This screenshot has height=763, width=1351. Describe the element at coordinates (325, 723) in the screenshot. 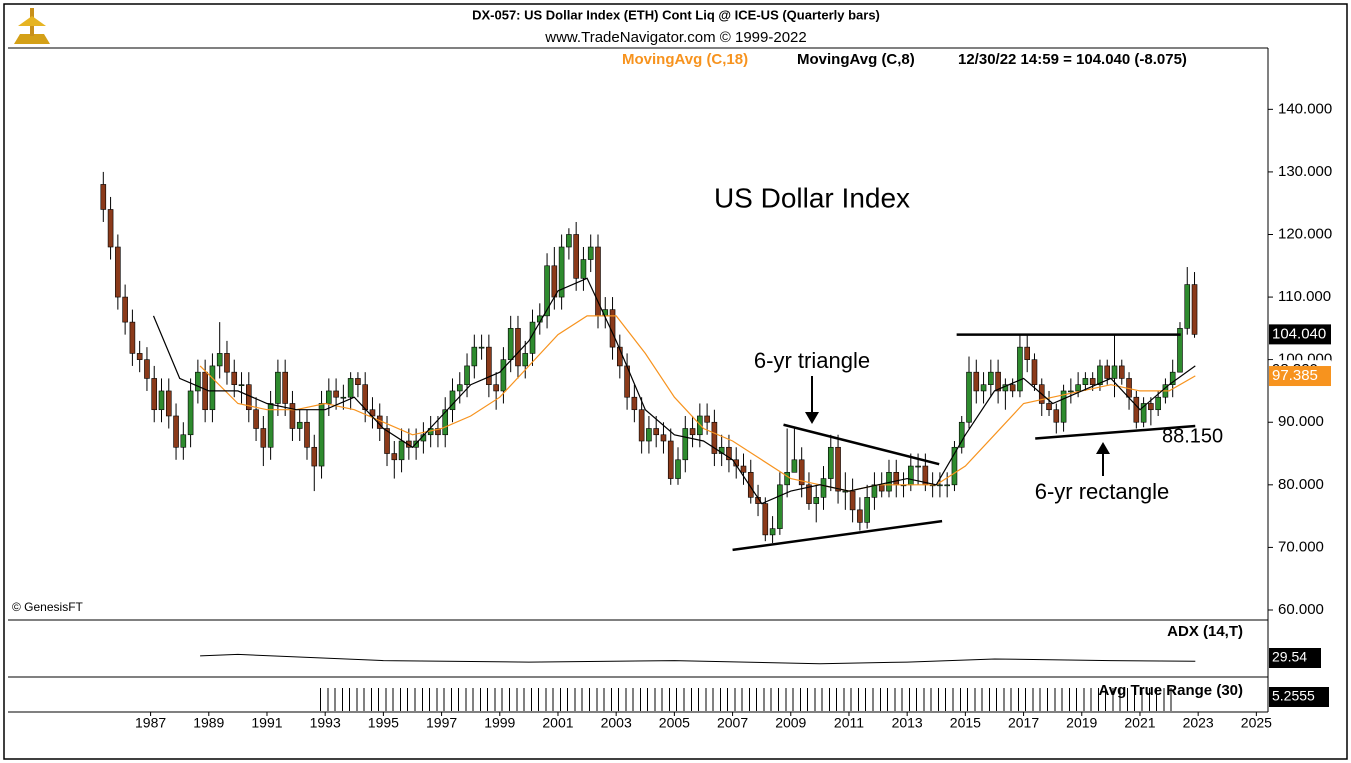

I see `x-tick-label: 1993` at that location.